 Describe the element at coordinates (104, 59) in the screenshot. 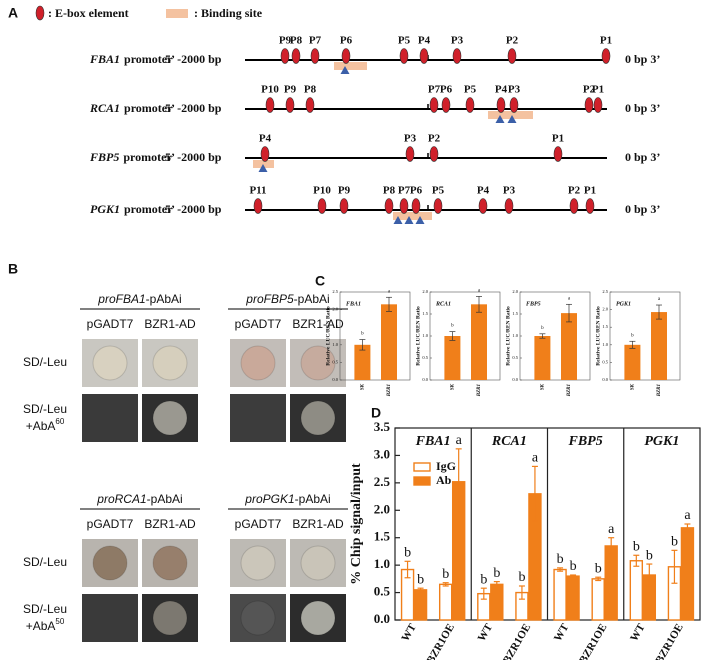

I see `promoter-gene: FBA1` at that location.